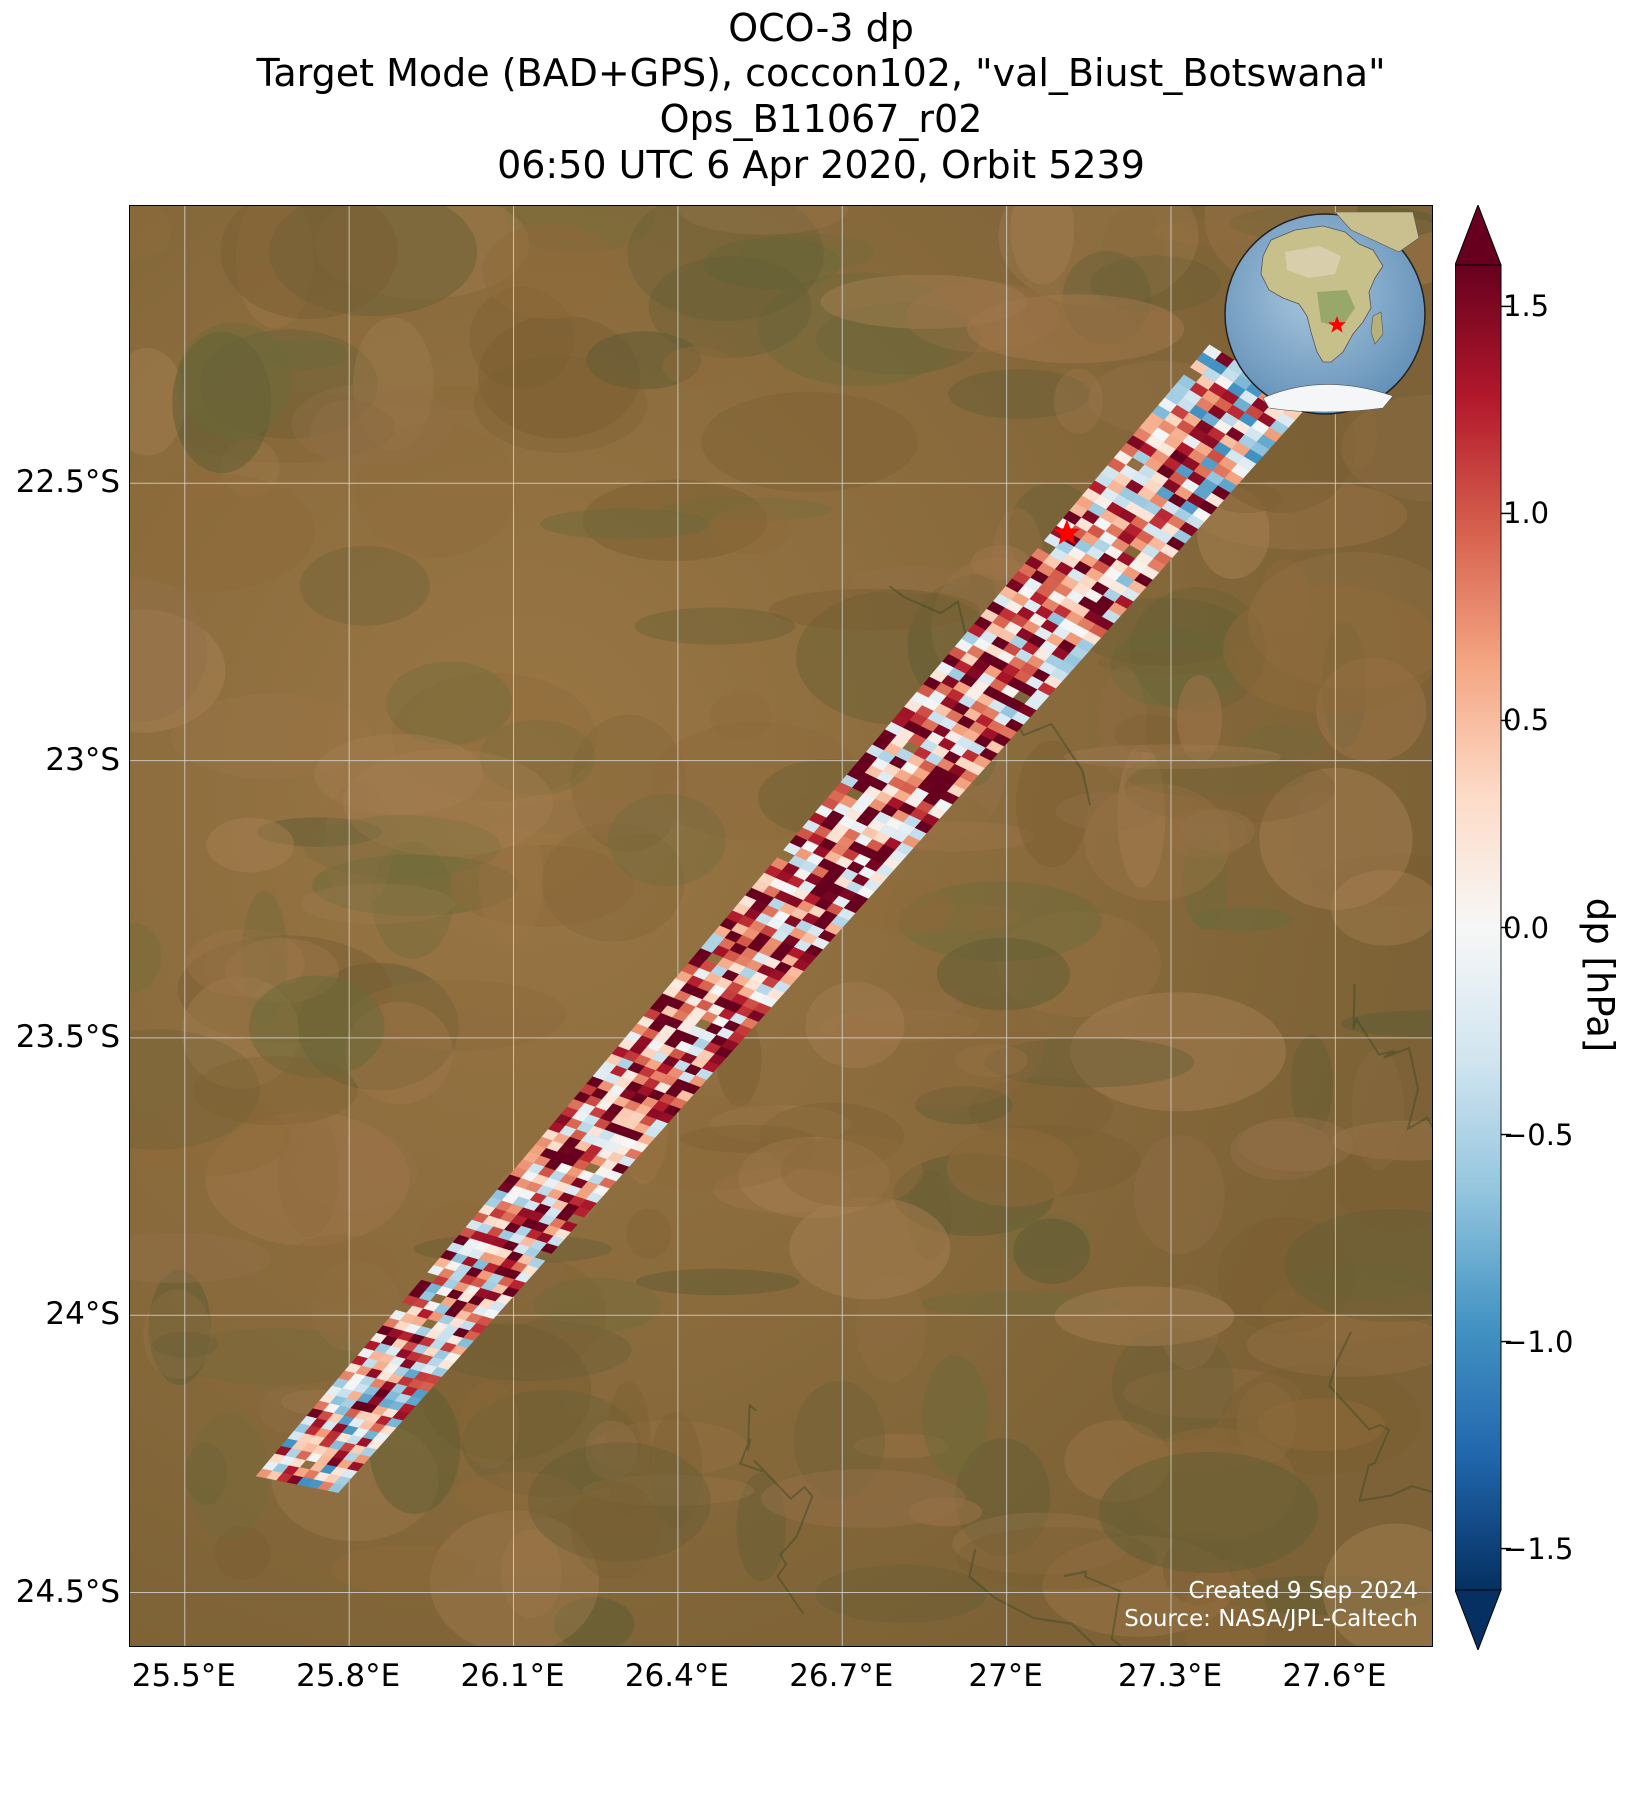 Image resolution: width=1642 pixels, height=1795 pixels. What do you see at coordinates (1526, 513) in the screenshot?
I see `colorbar-tick-label: 1.0` at bounding box center [1526, 513].